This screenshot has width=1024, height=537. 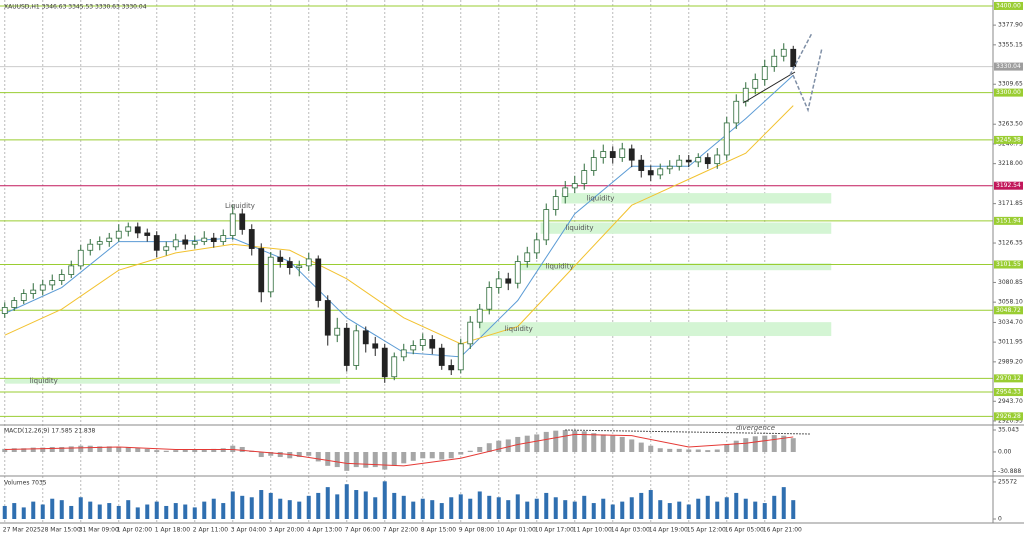 I want to click on x-tick-label: 1 Apr 02:00, so click(x=134, y=530).